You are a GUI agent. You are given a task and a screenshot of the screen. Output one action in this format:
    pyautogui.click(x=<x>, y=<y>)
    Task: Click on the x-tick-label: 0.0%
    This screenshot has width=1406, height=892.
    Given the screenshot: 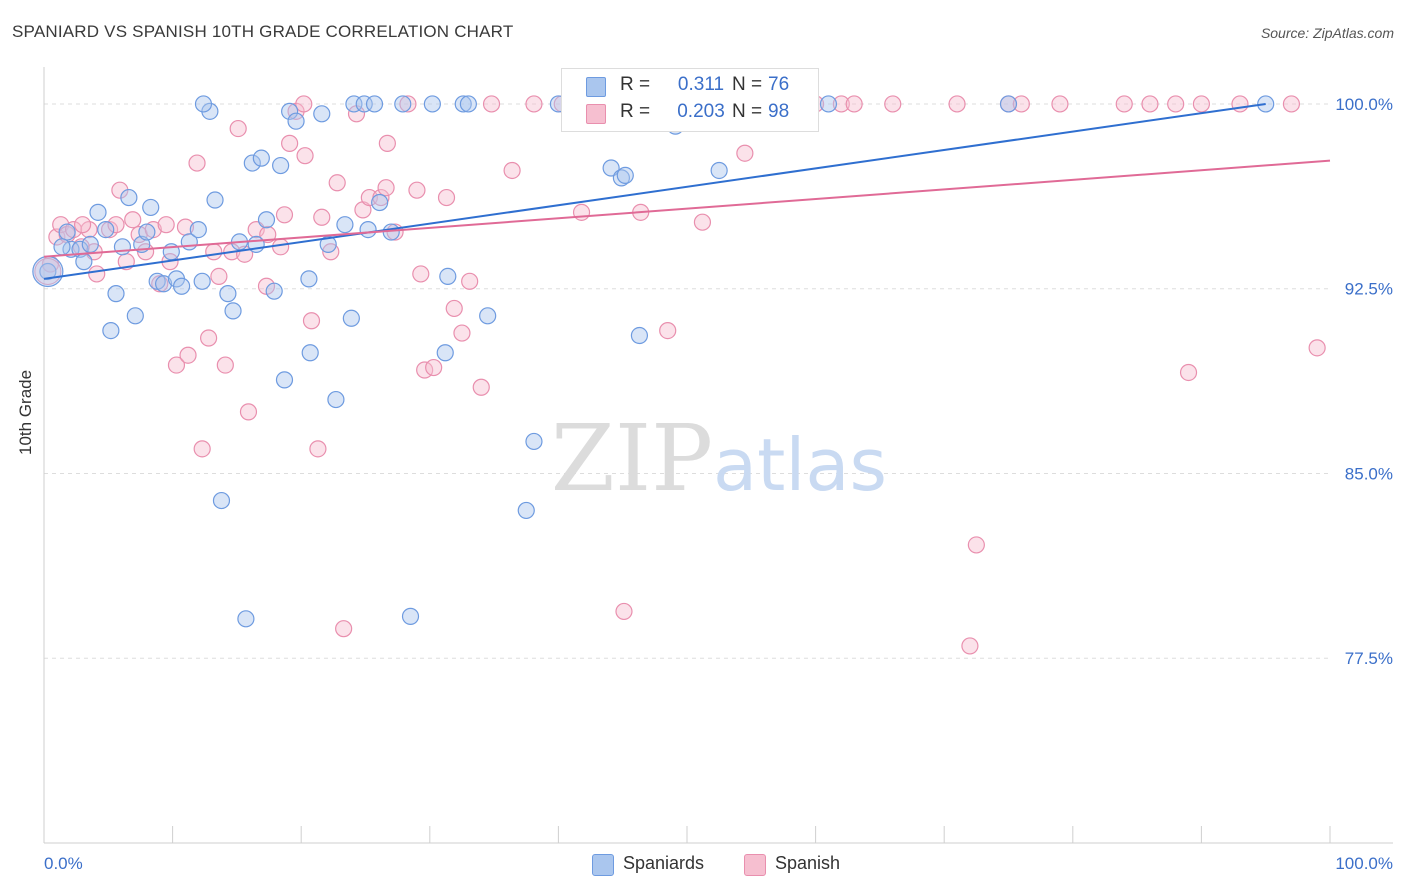 What is the action you would take?
    pyautogui.click(x=63, y=863)
    